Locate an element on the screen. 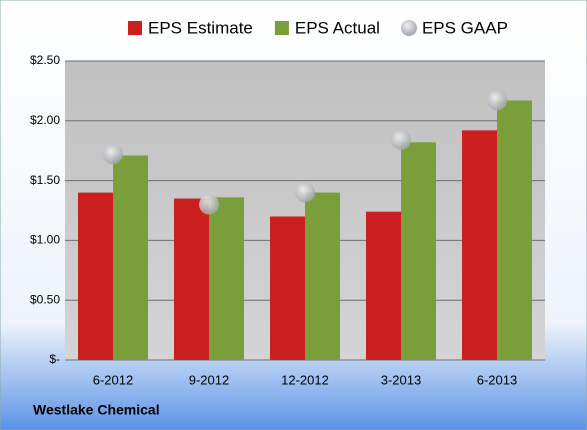  legend-label: EPS GAAP is located at coordinates (465, 27).